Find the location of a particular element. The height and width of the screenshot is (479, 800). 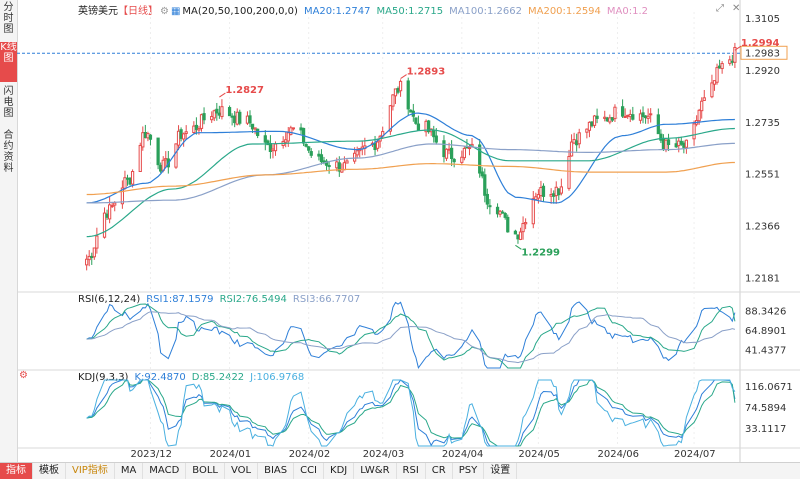

date-tick-label: 2024/06 is located at coordinates (618, 454).